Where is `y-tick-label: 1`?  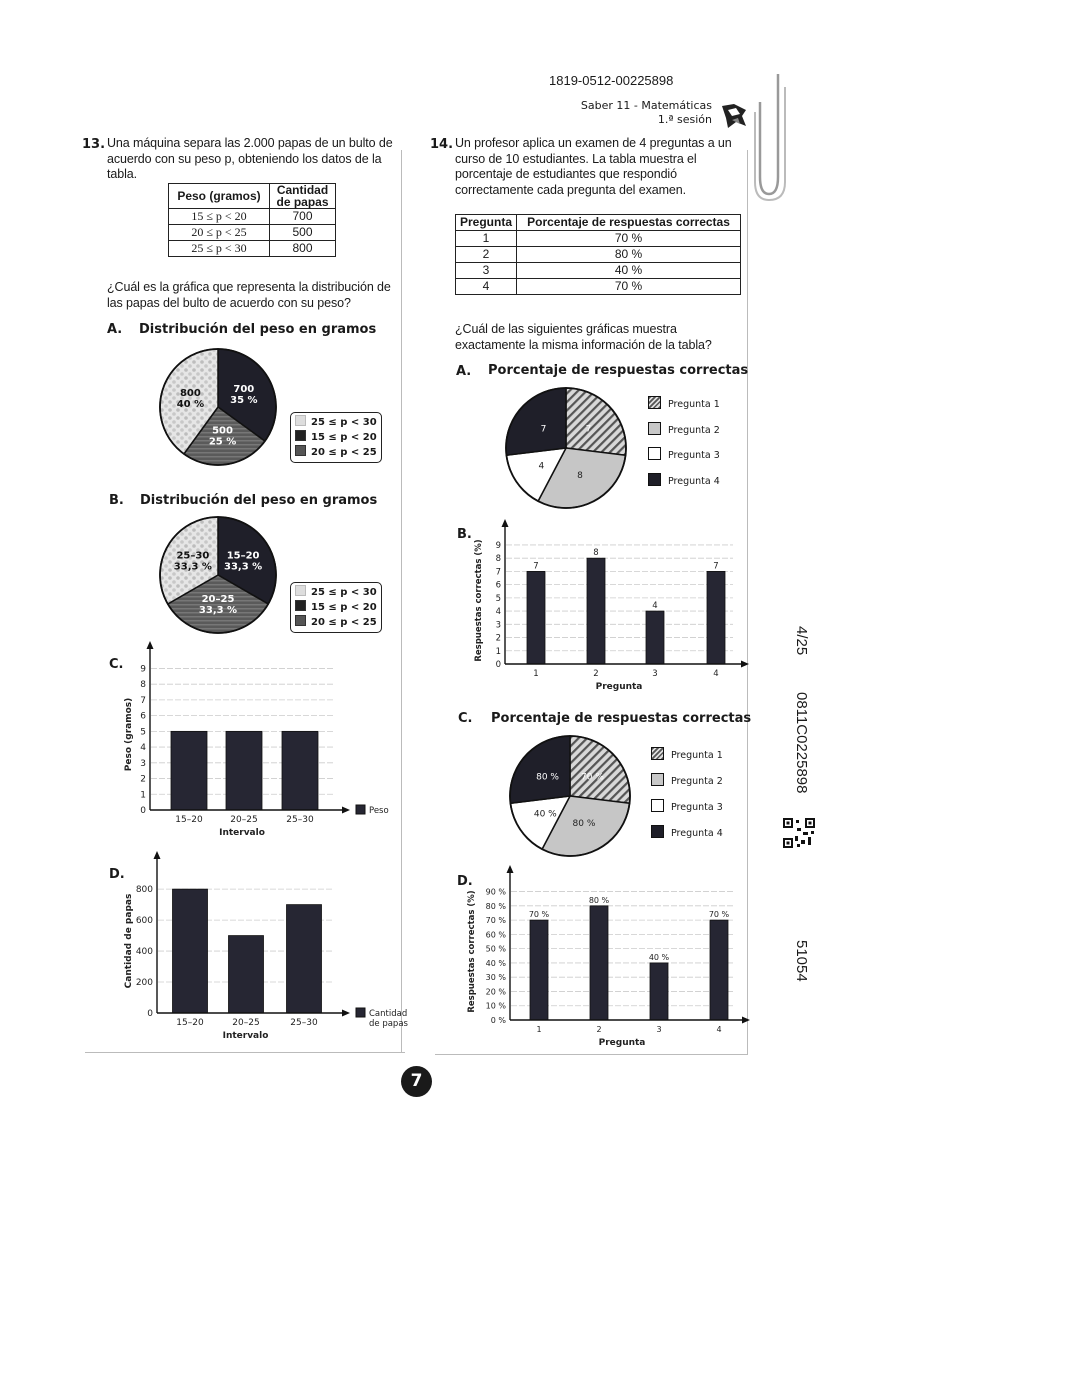 y-tick-label: 1 is located at coordinates (498, 652).